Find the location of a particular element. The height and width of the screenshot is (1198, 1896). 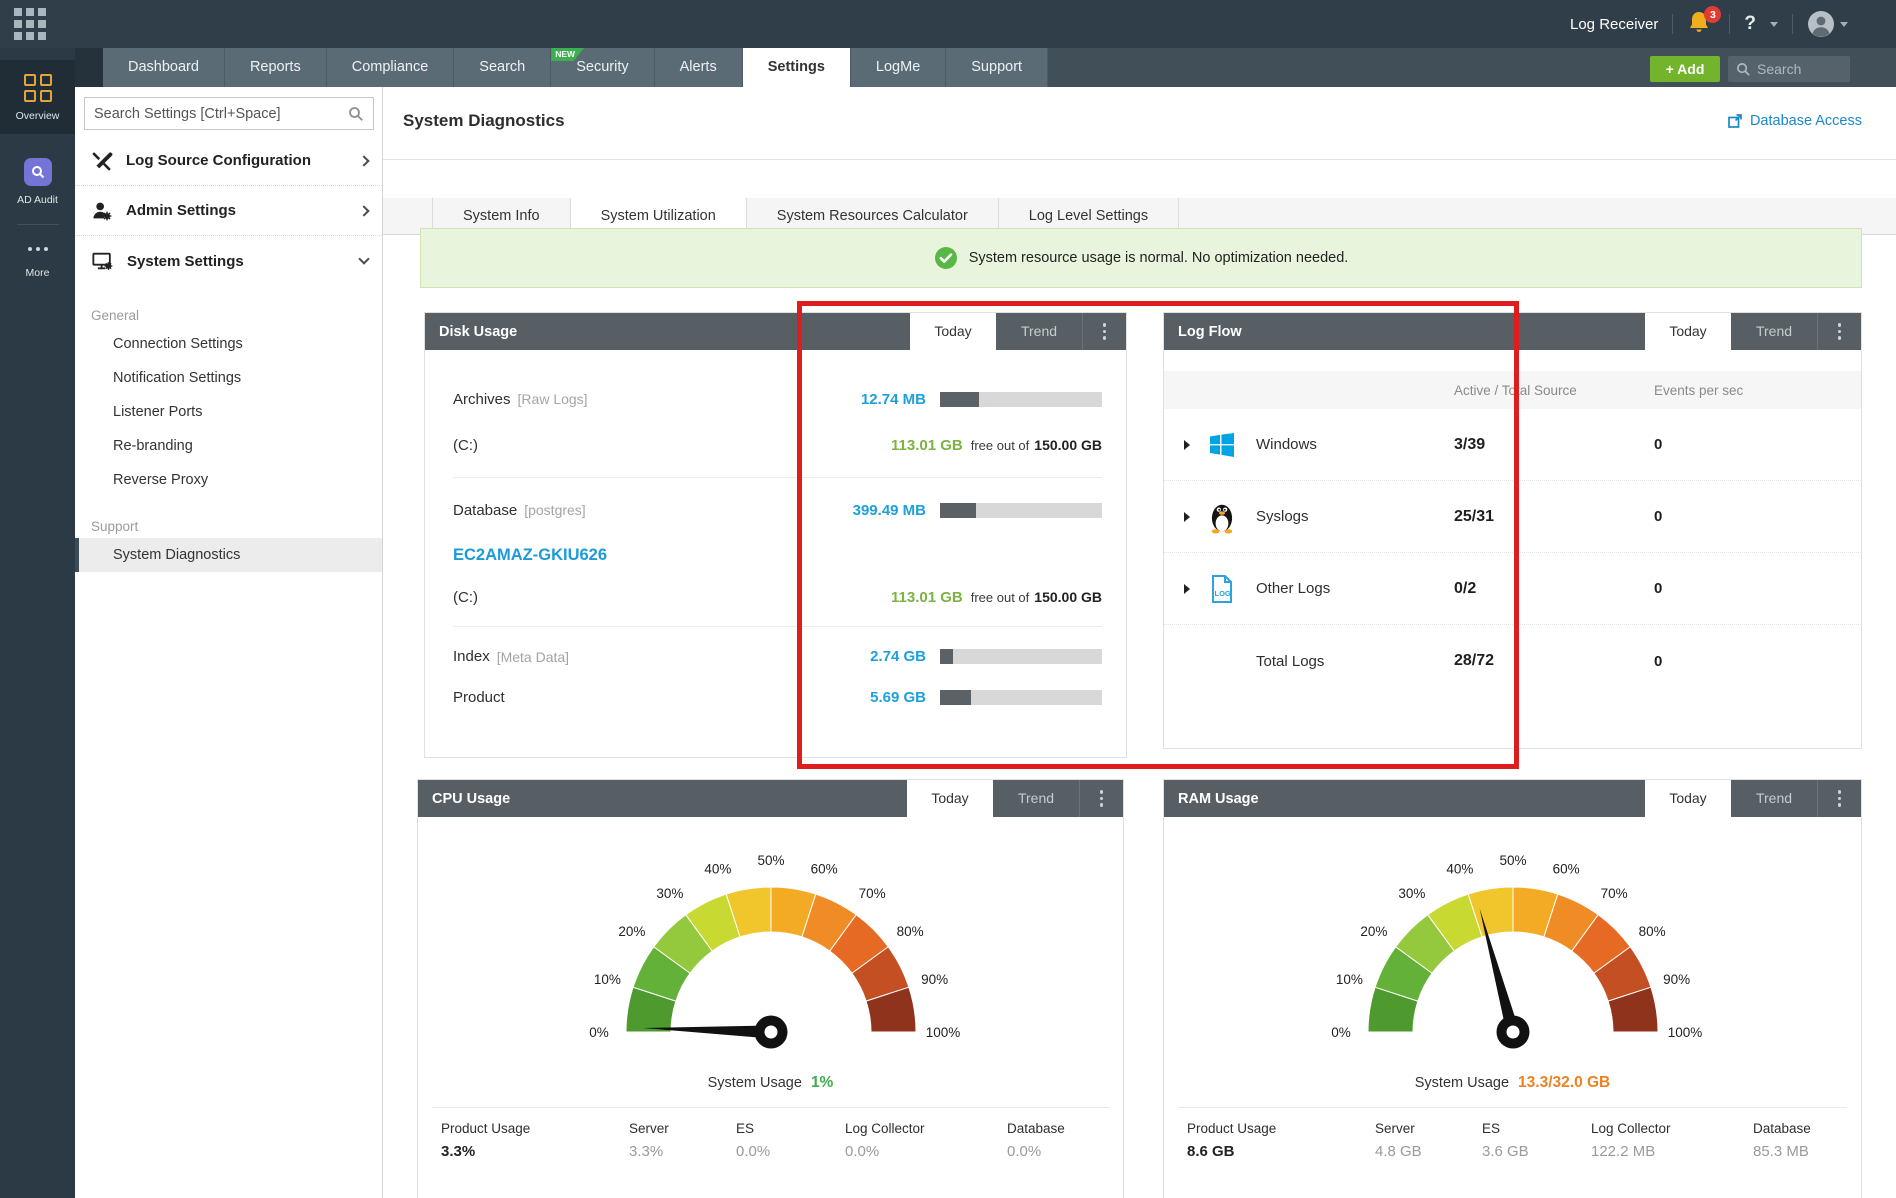

cpu-kebab-menu-icon is located at coordinates (1101, 798).